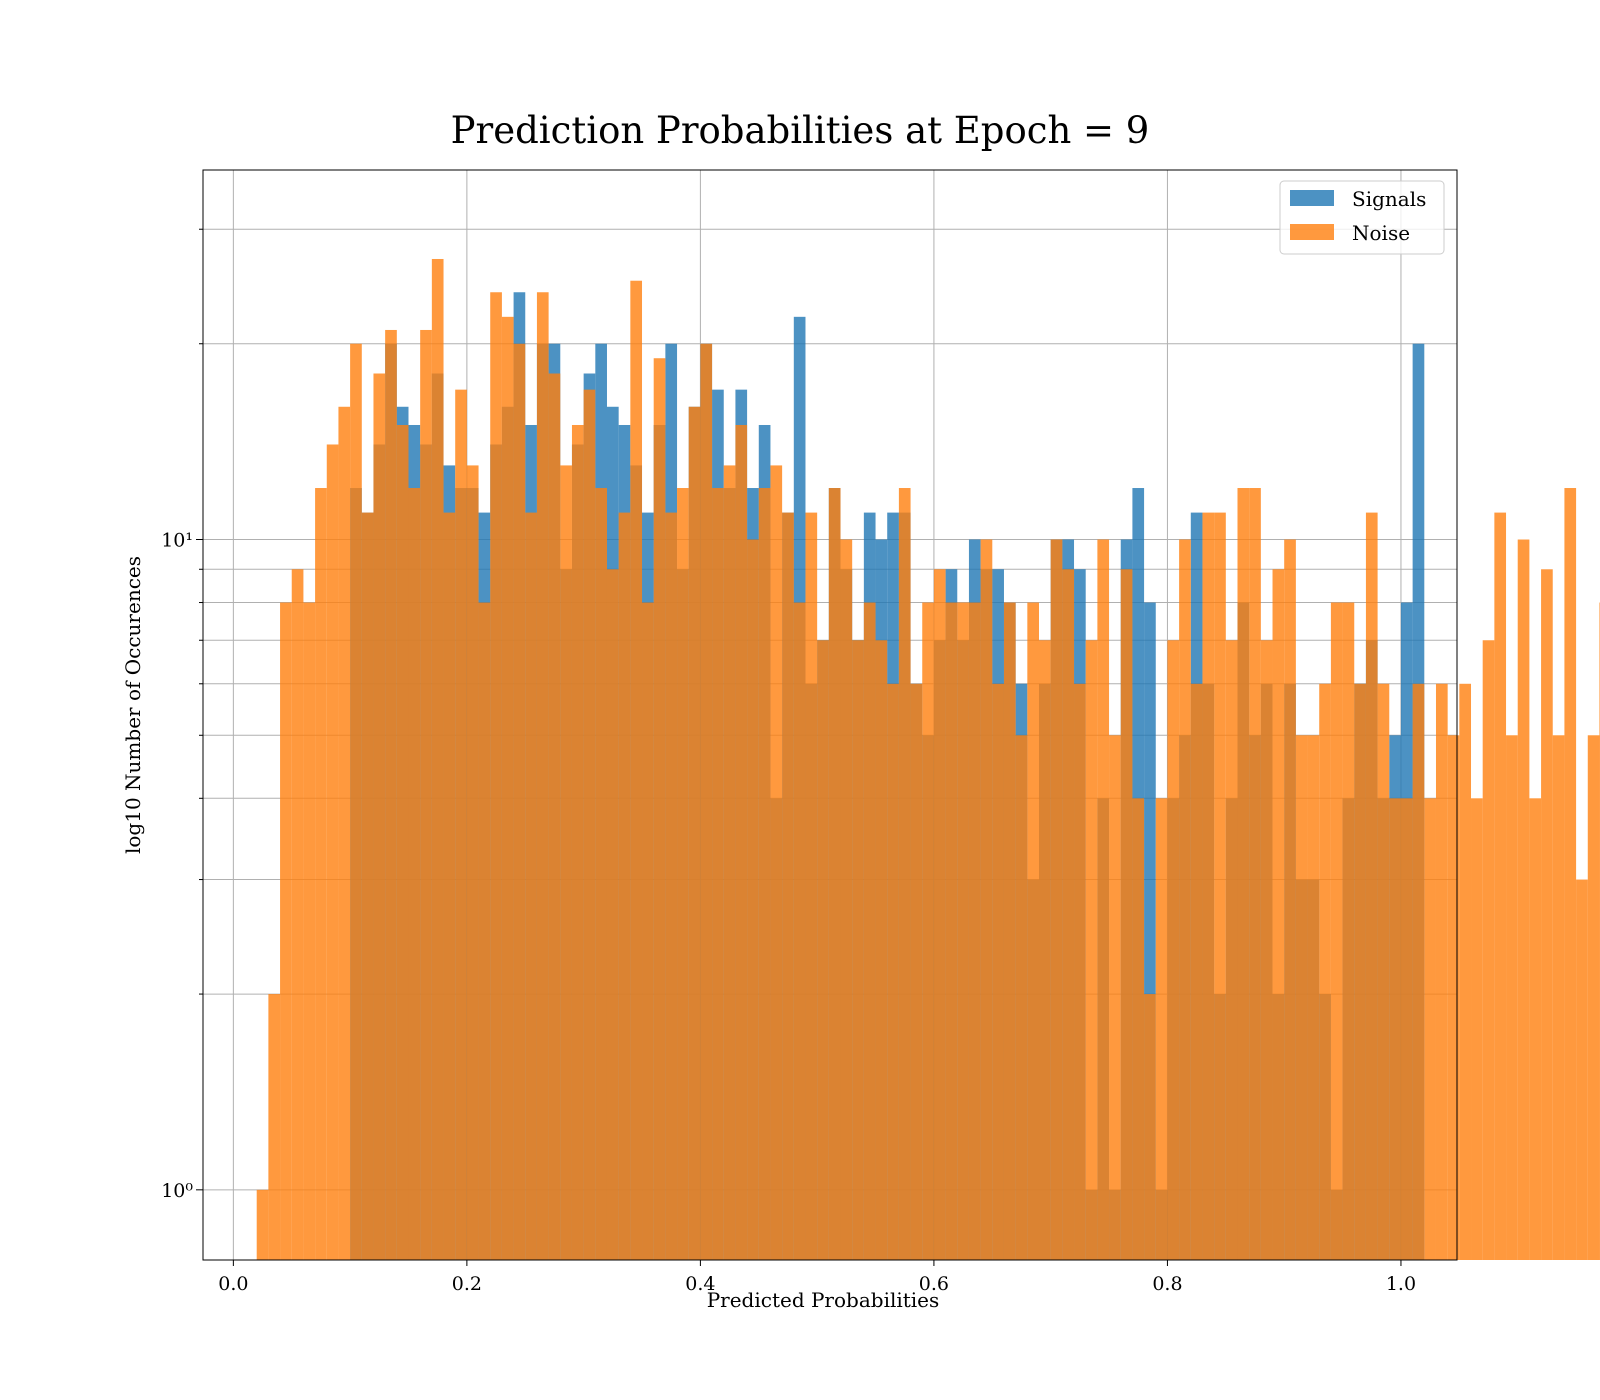  I want to click on legend-label-signals: Signals, so click(1389, 199).